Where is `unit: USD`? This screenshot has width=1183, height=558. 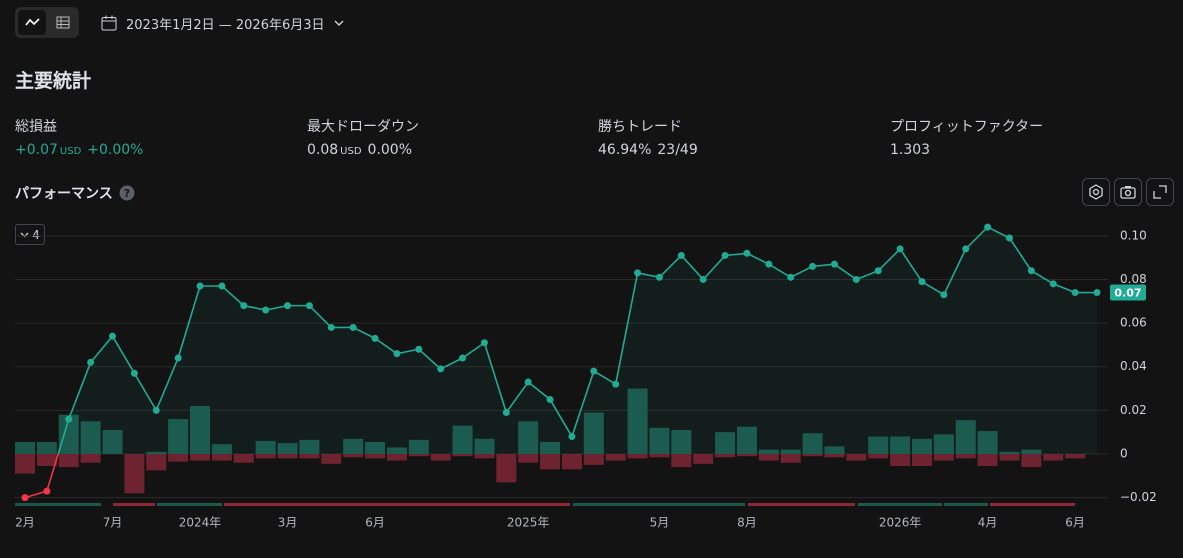 unit: USD is located at coordinates (351, 151).